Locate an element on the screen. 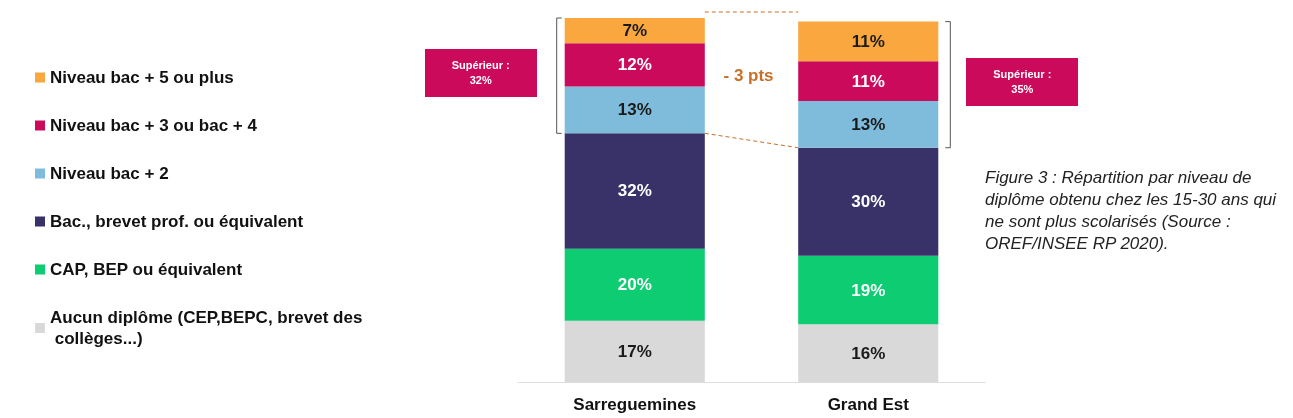 The height and width of the screenshot is (418, 1293). legend-label: Bac., brevet prof. ou équivalent is located at coordinates (177, 221).